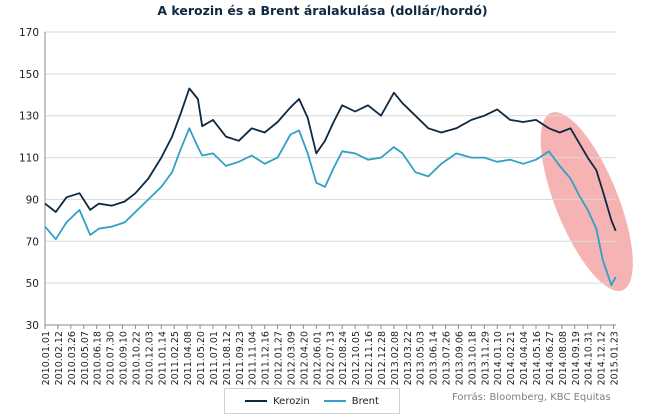 The width and height of the screenshot is (645, 417). What do you see at coordinates (188, 358) in the screenshot?
I see `x-tick-label-11: 2011.04.08` at bounding box center [188, 358].